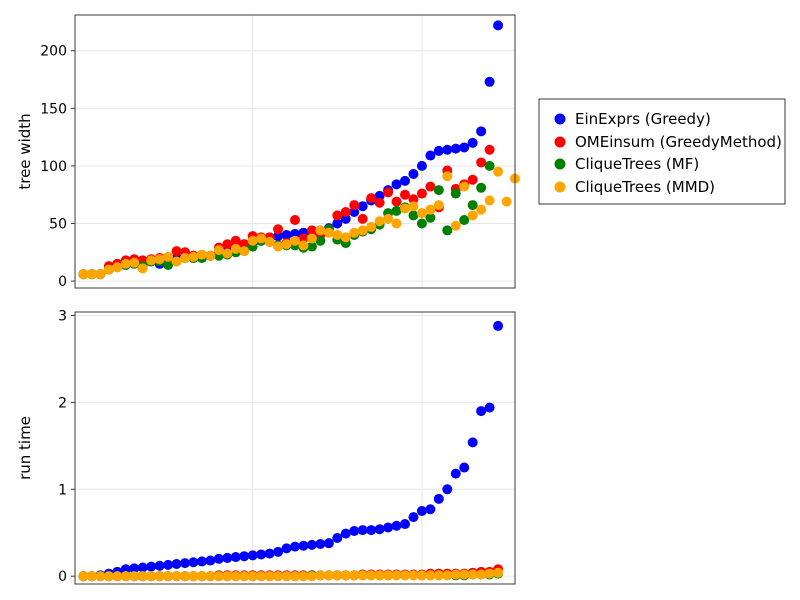 This screenshot has height=600, width=800. What do you see at coordinates (560, 164) in the screenshot?
I see `legend-marker-cliquetrees-mf` at bounding box center [560, 164].